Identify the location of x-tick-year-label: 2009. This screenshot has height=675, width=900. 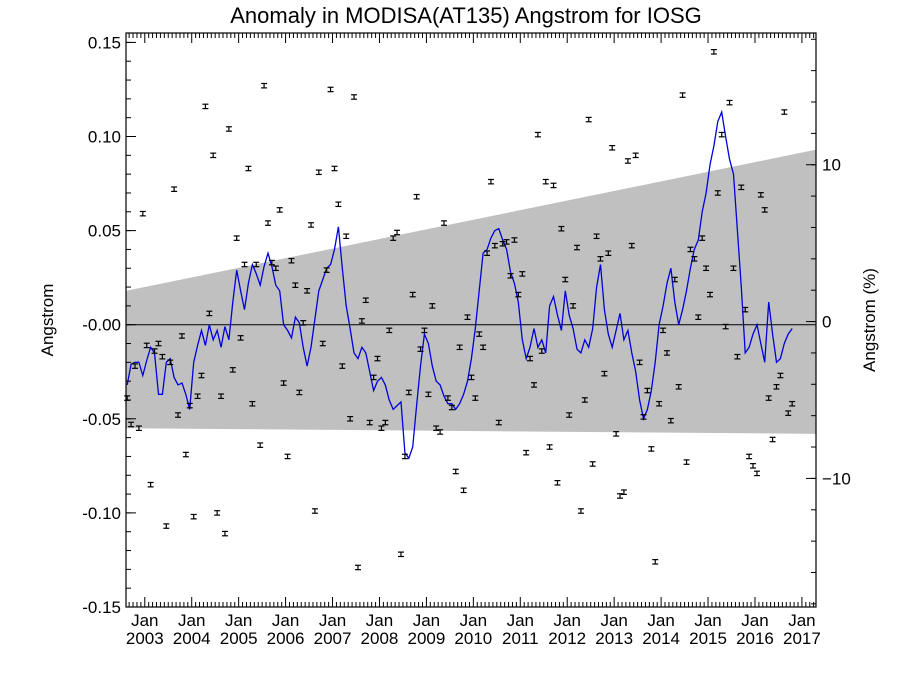
(426, 638).